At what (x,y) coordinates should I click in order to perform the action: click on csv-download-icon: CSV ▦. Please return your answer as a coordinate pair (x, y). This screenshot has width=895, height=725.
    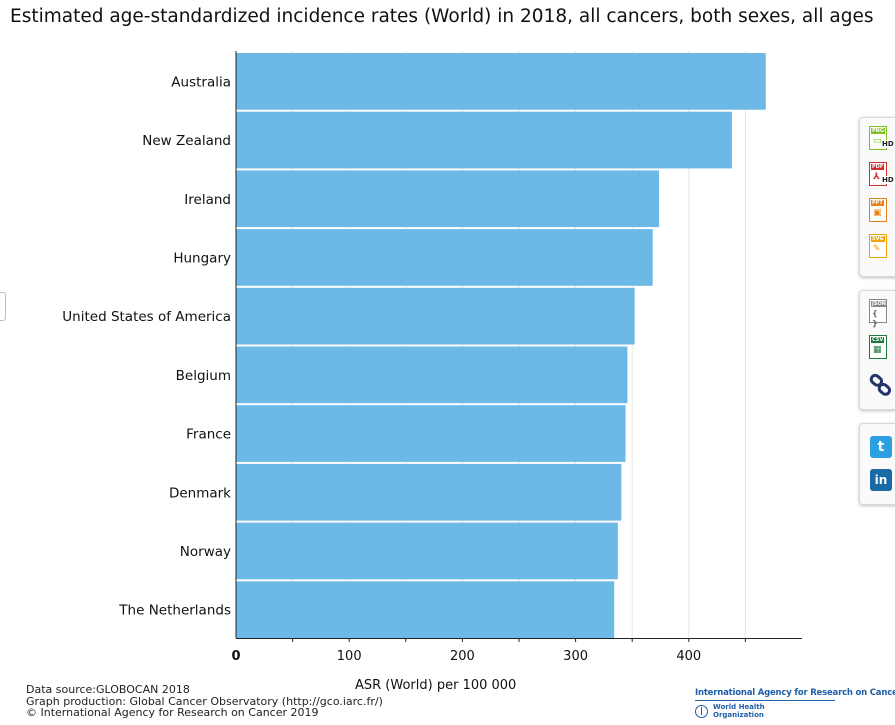
    Looking at the image, I should click on (878, 347).